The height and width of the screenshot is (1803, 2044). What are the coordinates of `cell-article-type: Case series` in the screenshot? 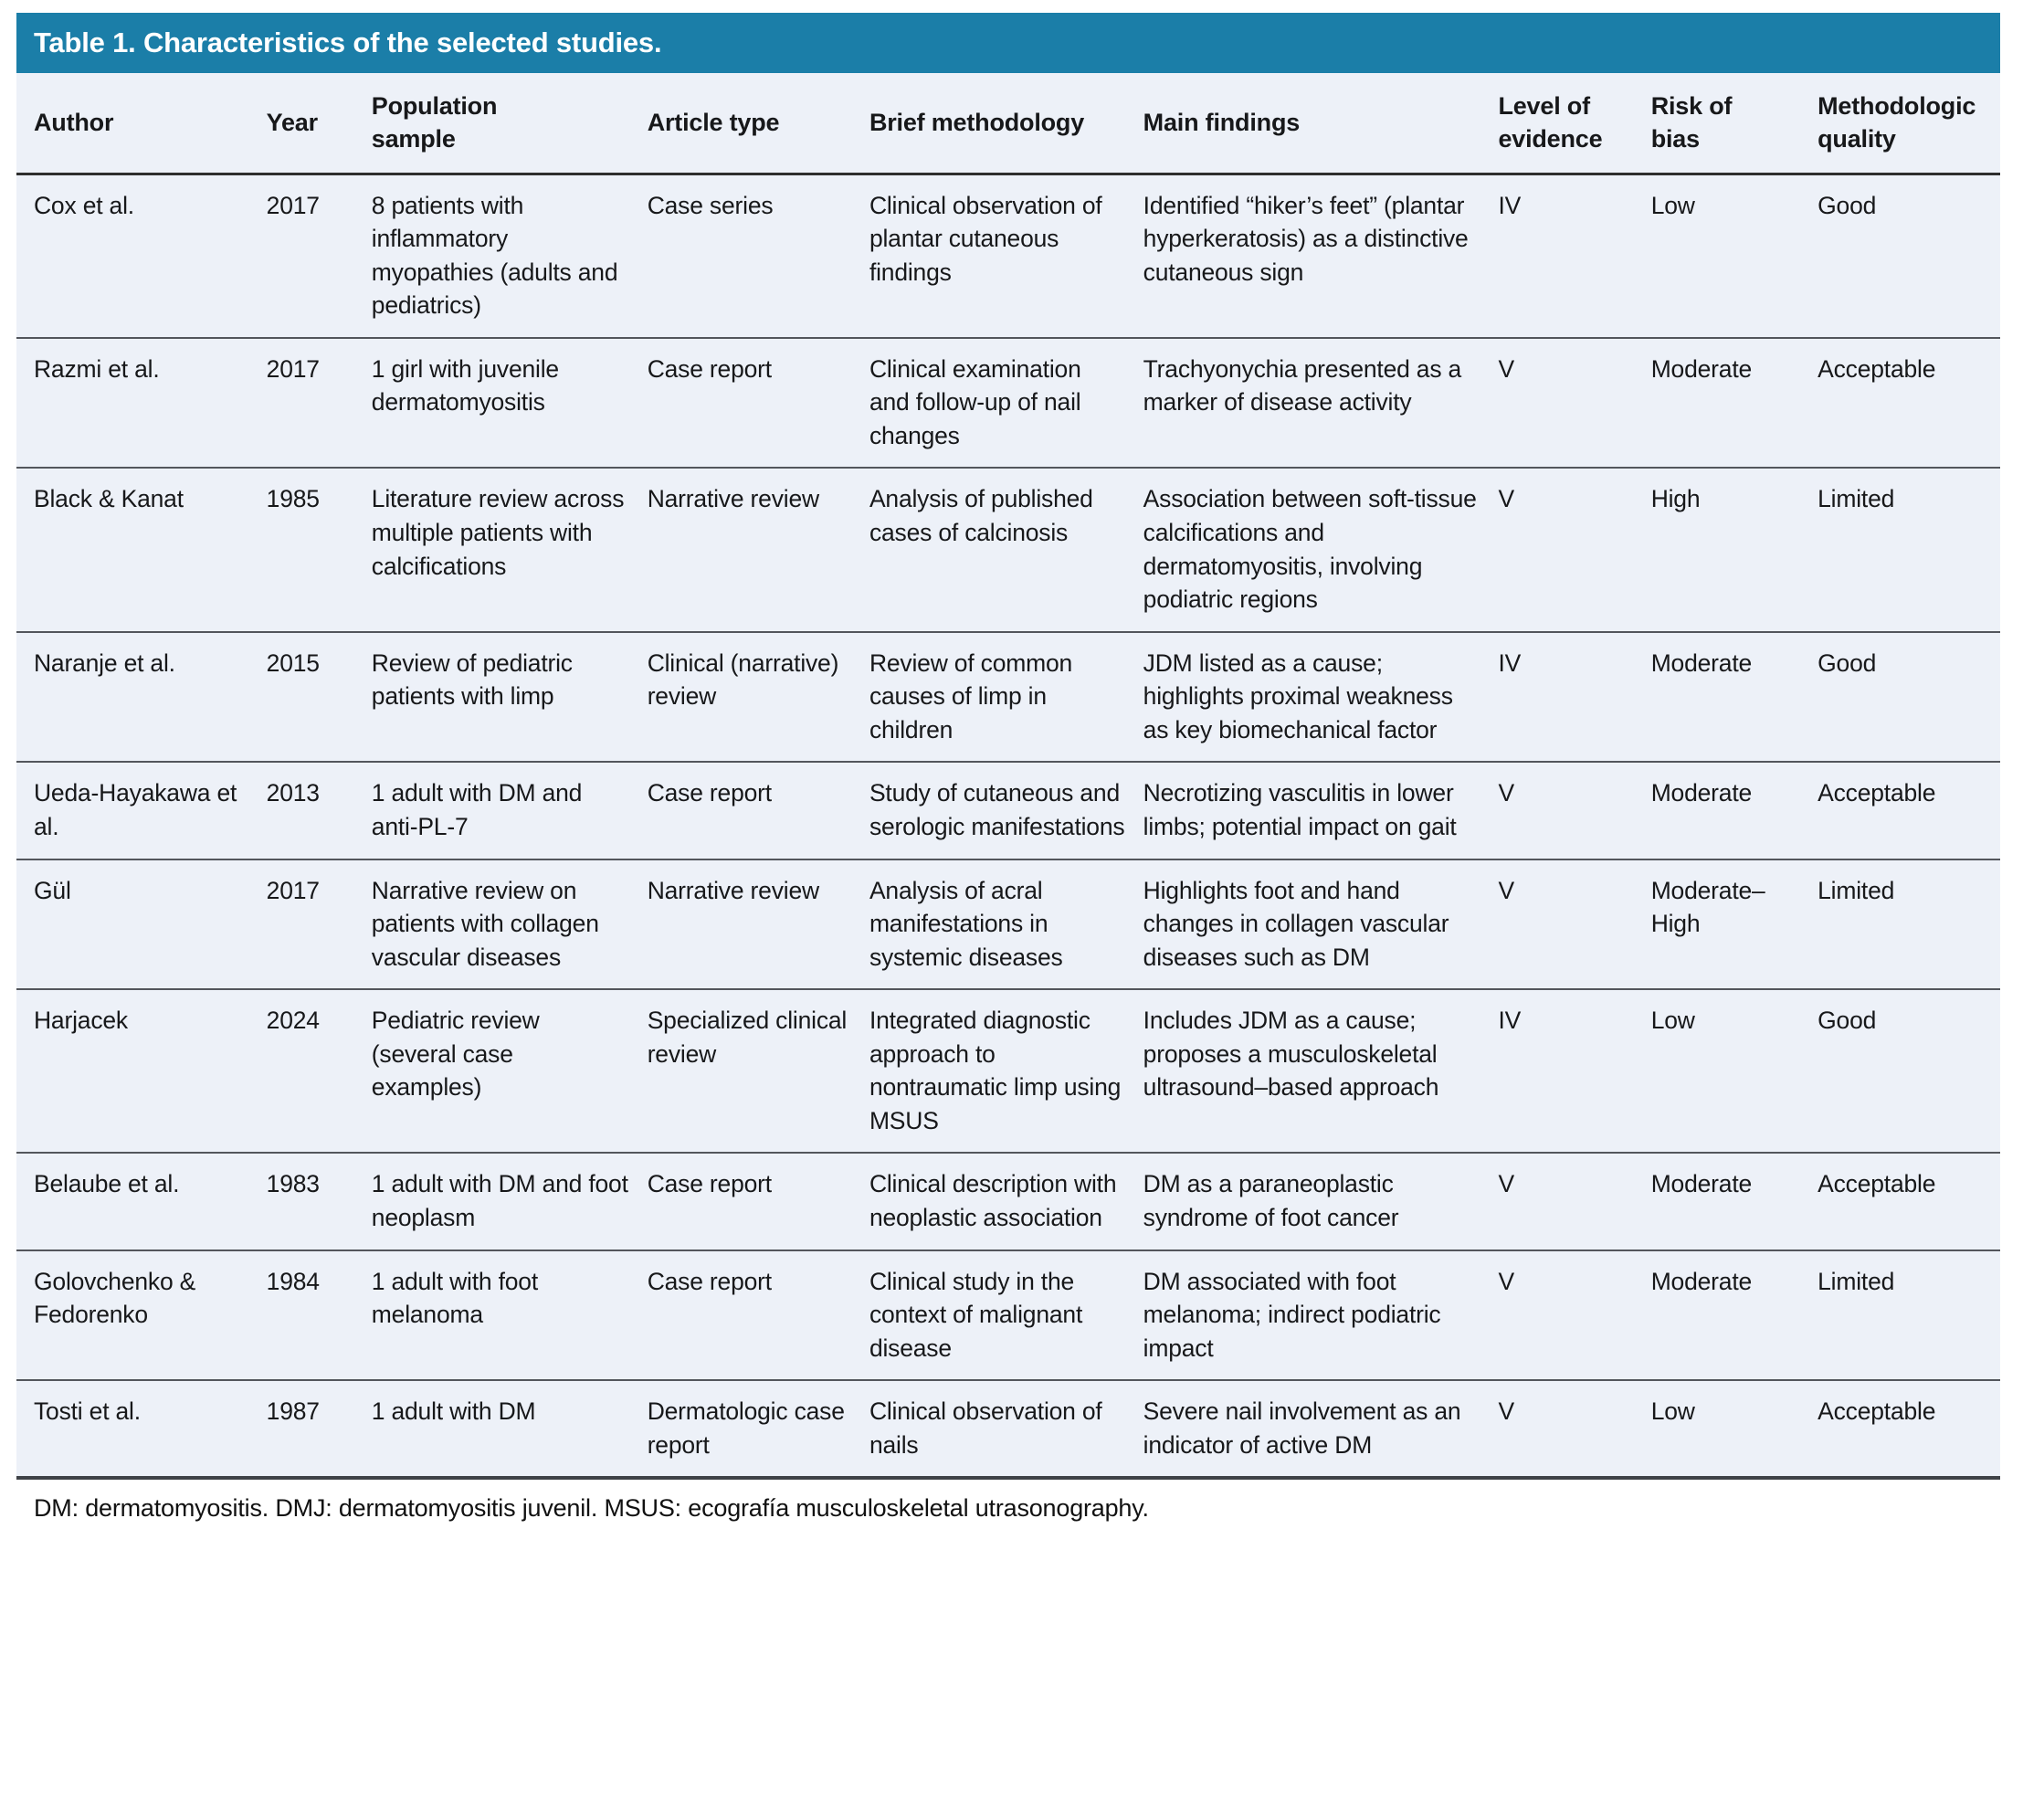 It's located at (758, 256).